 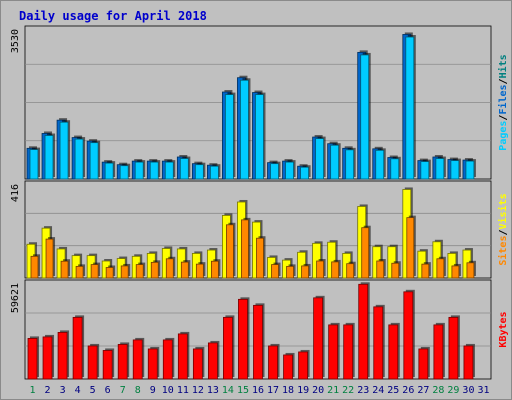 What do you see at coordinates (503, 251) in the screenshot?
I see `right-label-part: Sites` at bounding box center [503, 251].